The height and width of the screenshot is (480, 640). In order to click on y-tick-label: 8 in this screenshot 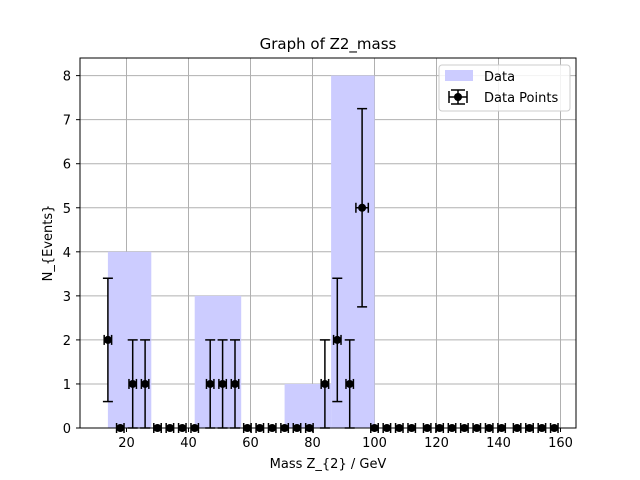, I will do `click(67, 77)`.